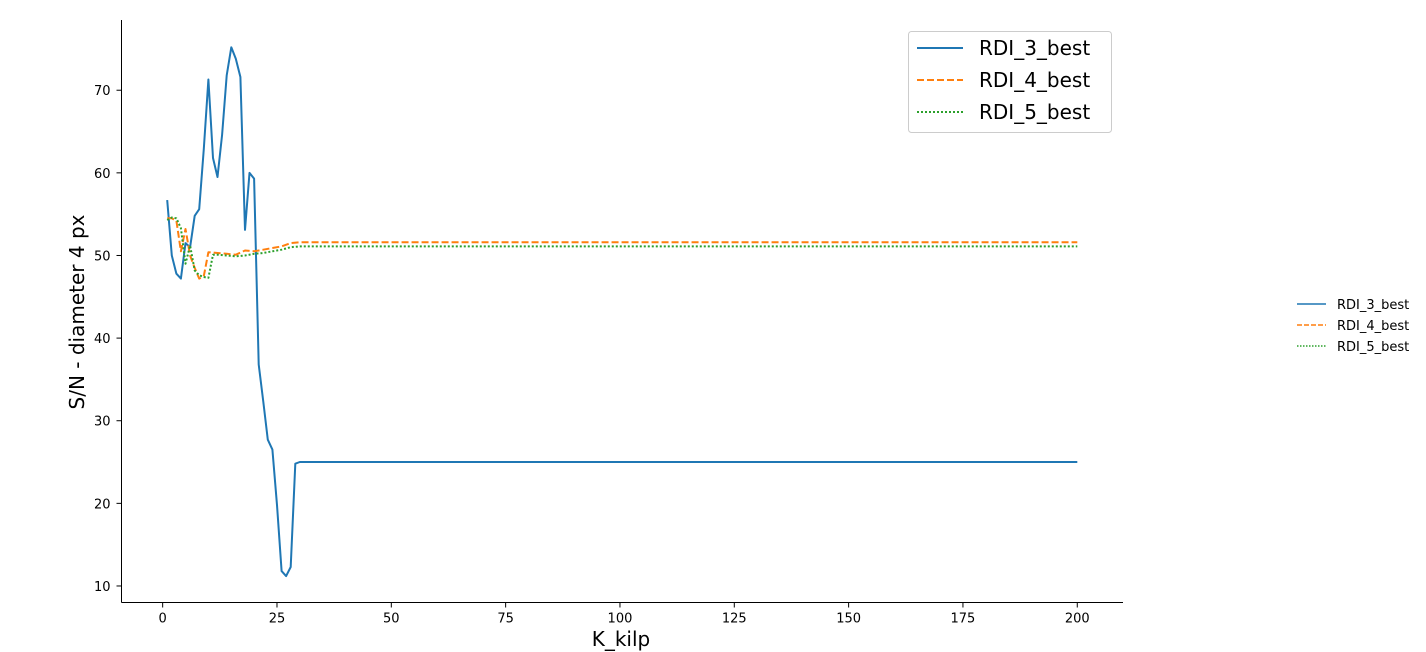 The image size is (1426, 652). I want to click on y-axis-ticks: 10 20 30 40 50 60 70, so click(108, 339).